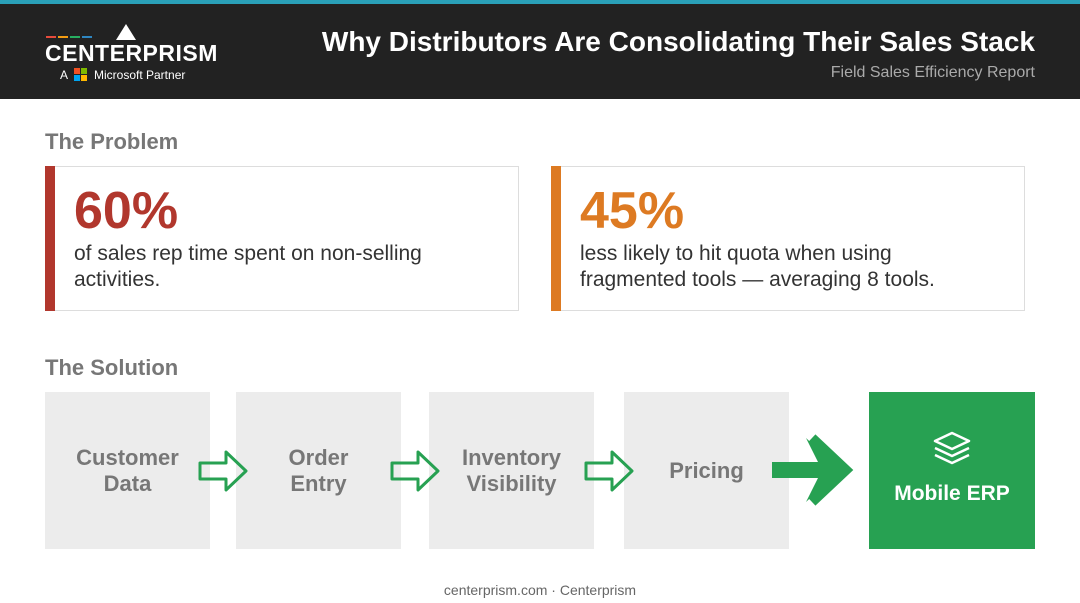 This screenshot has width=1080, height=603. Describe the element at coordinates (952, 470) in the screenshot. I see `result-box: Mobile ERP` at that location.